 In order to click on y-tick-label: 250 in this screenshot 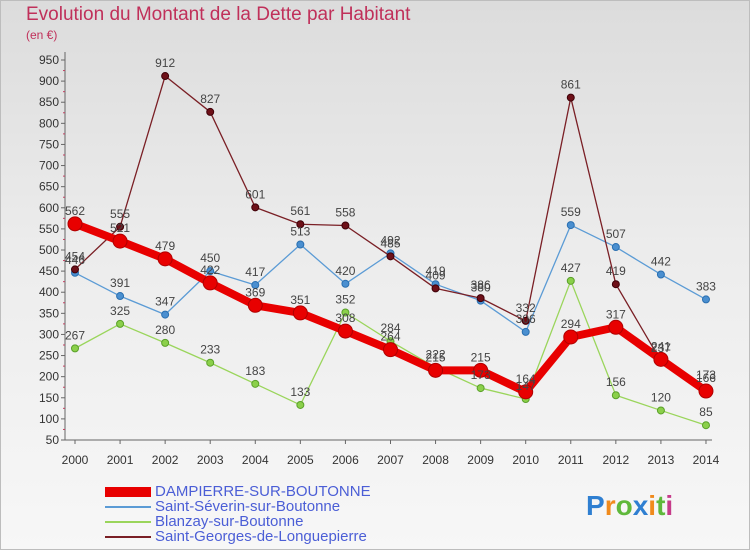, I will do `click(49, 356)`.